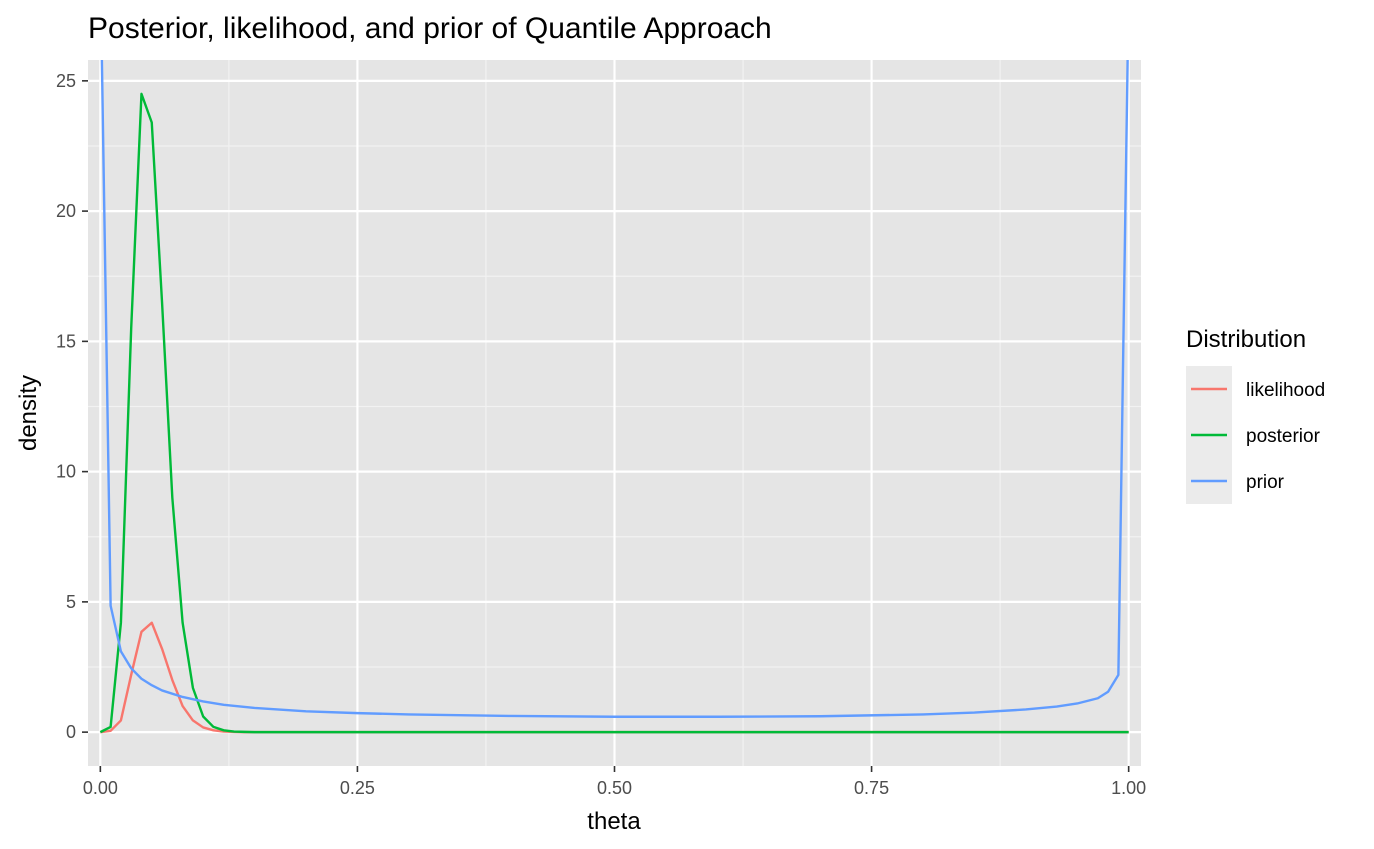 This screenshot has width=1374, height=849. I want to click on y-tick-label: 5, so click(71, 602).